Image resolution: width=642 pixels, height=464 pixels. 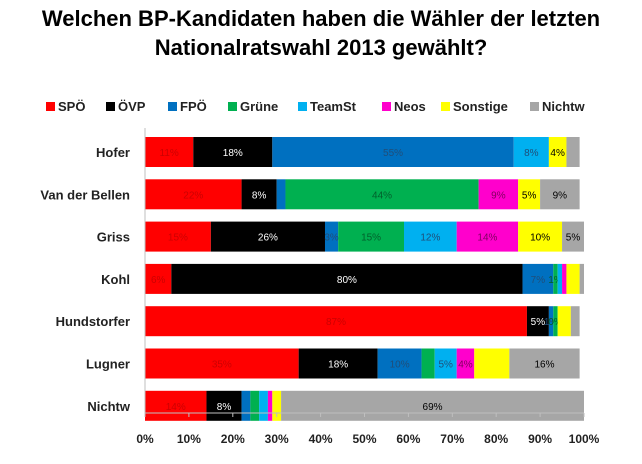 I want to click on data-label-hofer-ovp: 18%, so click(x=233, y=153).